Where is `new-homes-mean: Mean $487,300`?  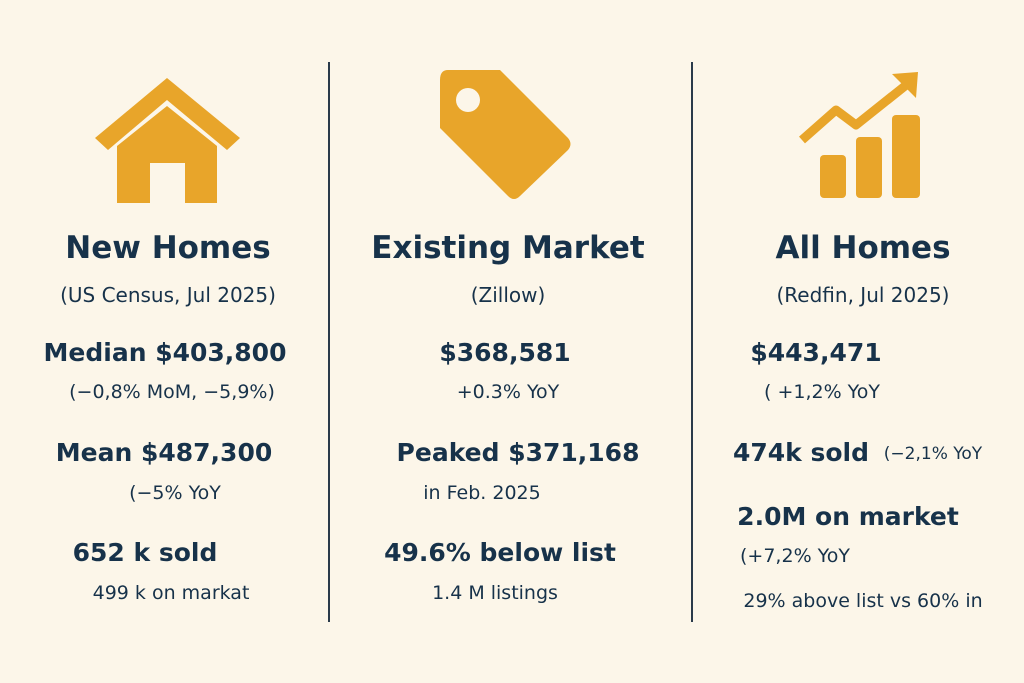
new-homes-mean: Mean $487,300 is located at coordinates (164, 452).